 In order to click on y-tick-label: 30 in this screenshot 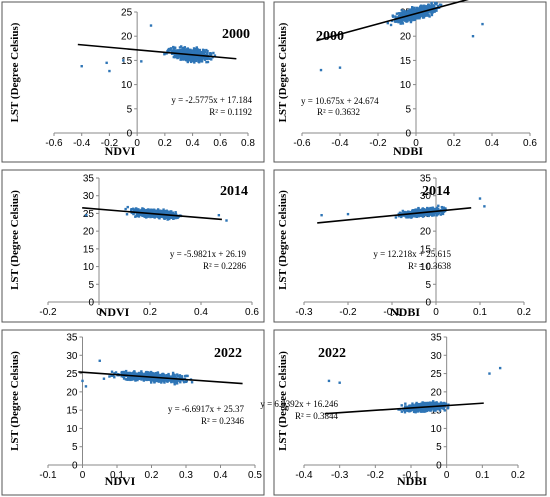, I will do `click(426, 196)`.